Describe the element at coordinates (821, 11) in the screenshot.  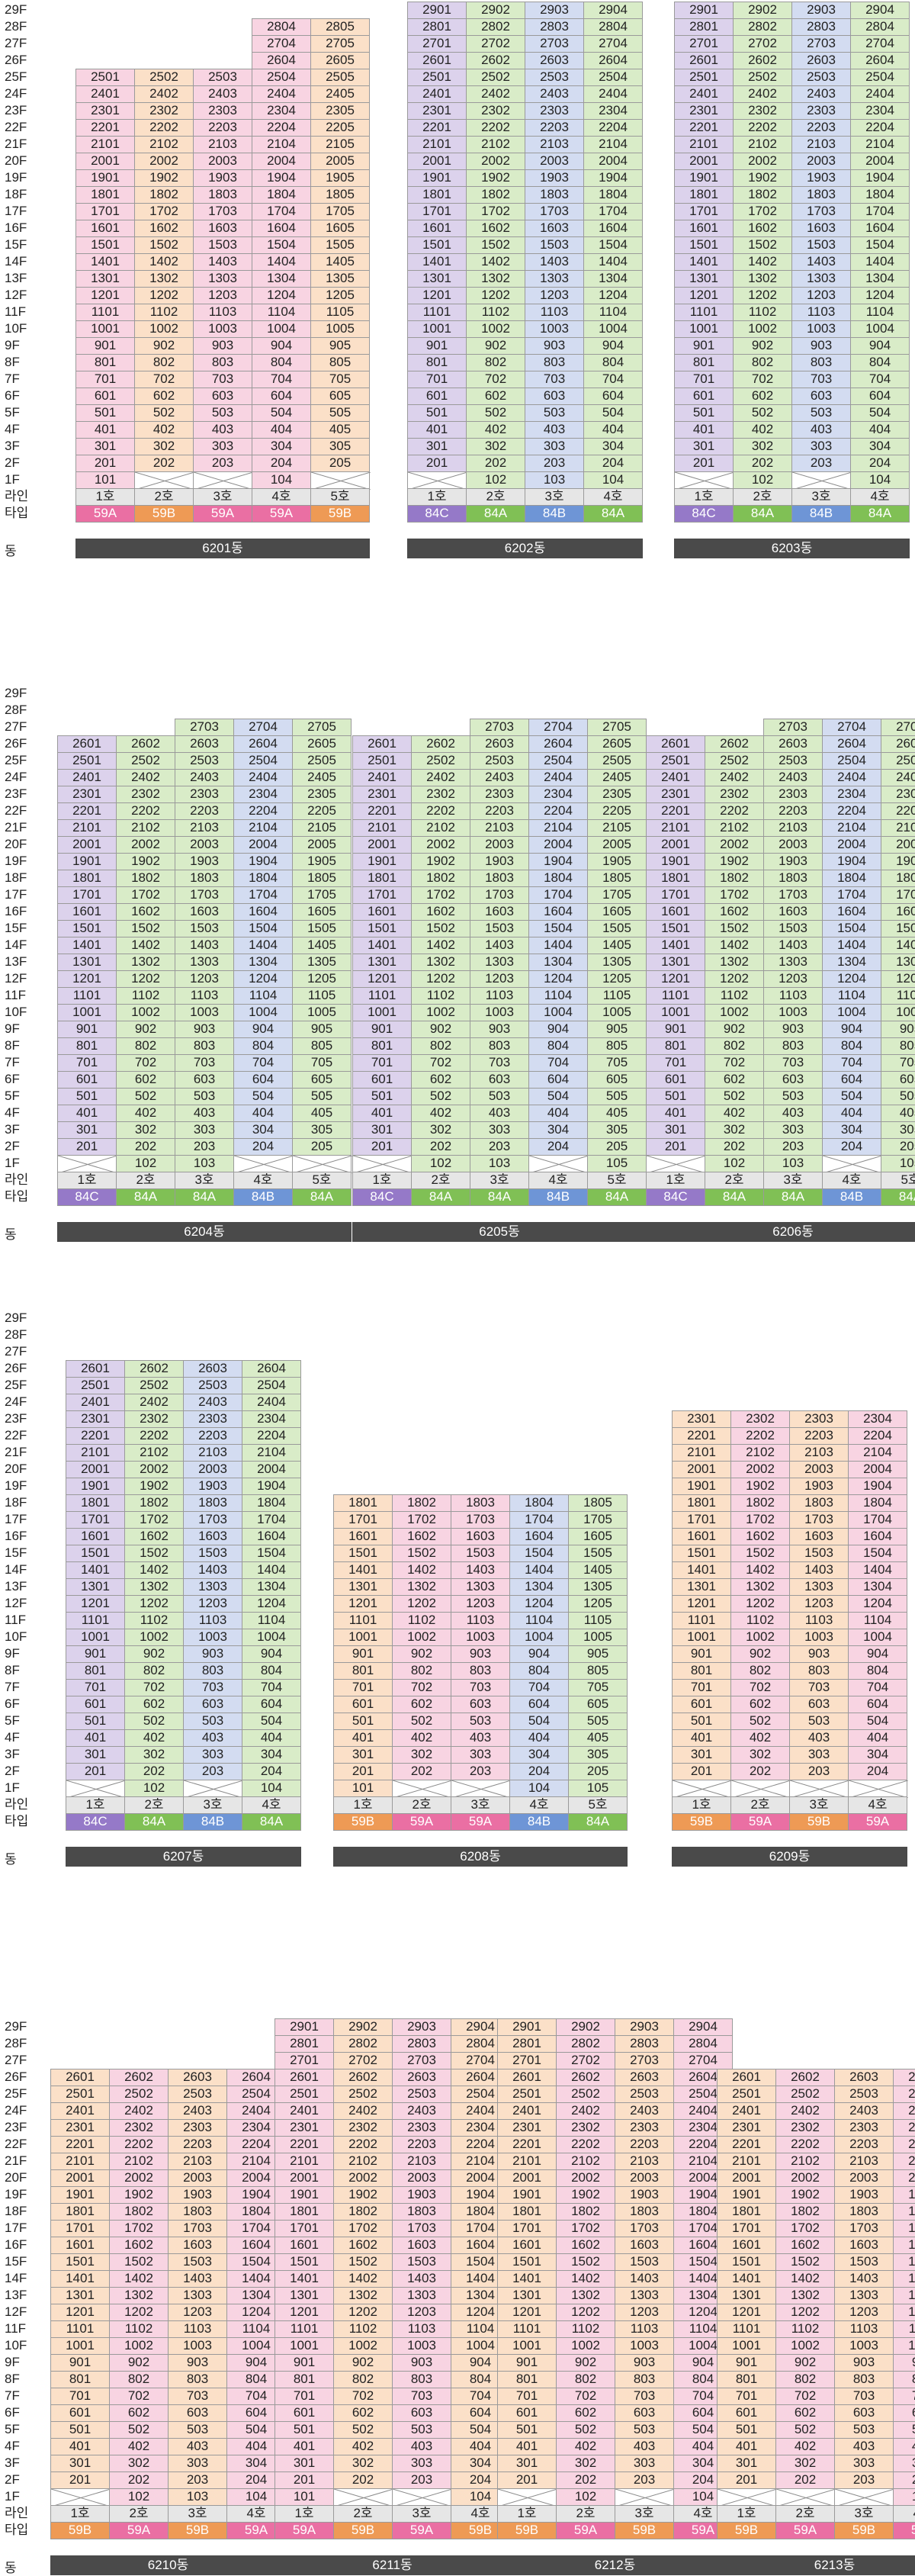
I see `unit-cell: 2903` at that location.